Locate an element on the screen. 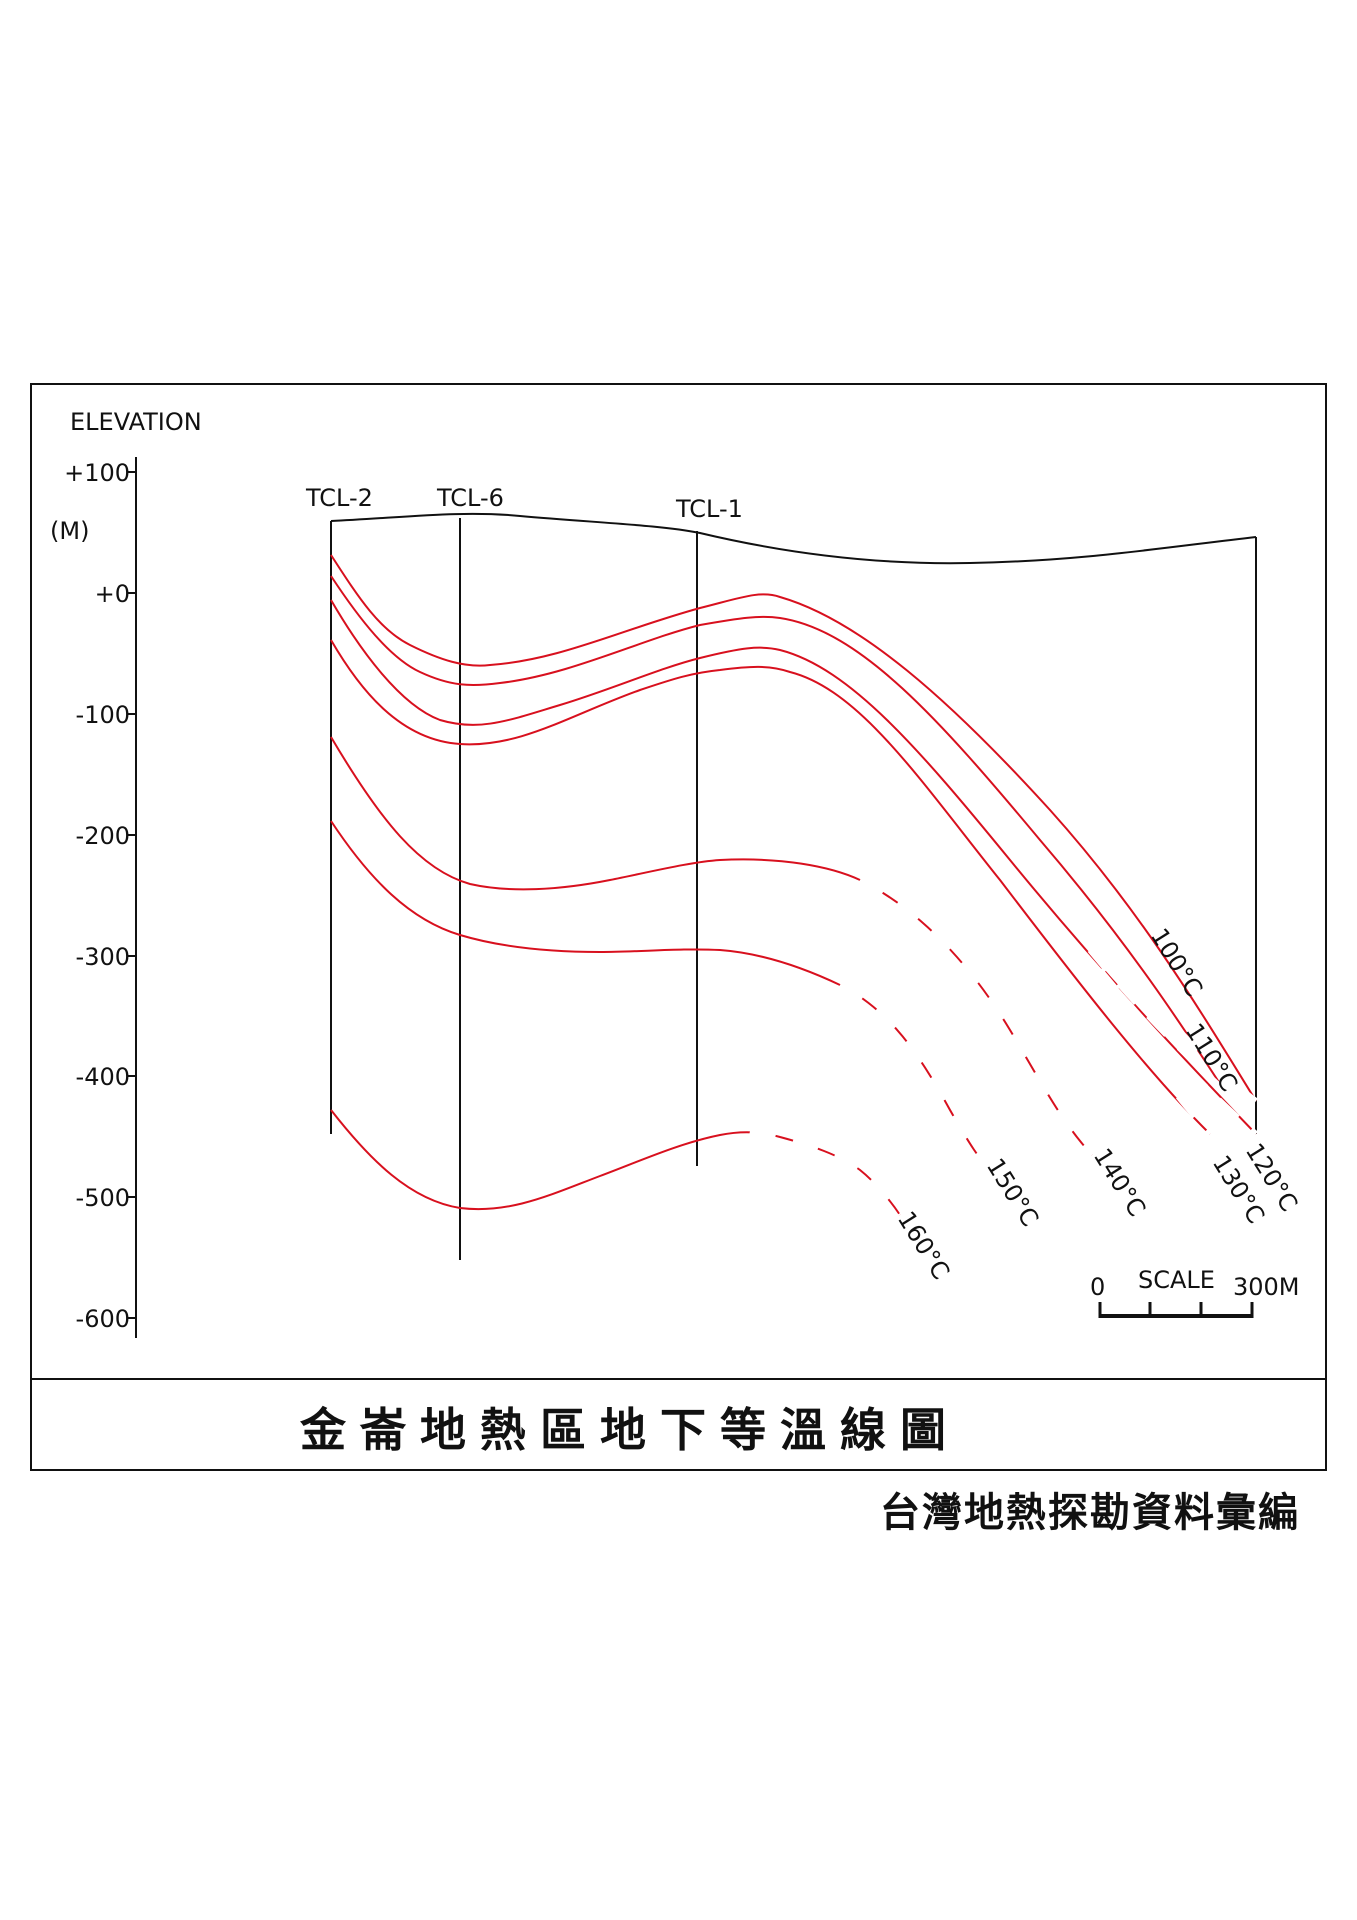 The width and height of the screenshot is (1357, 1920). well-label-tcl-1: TCL-1 is located at coordinates (709, 509).